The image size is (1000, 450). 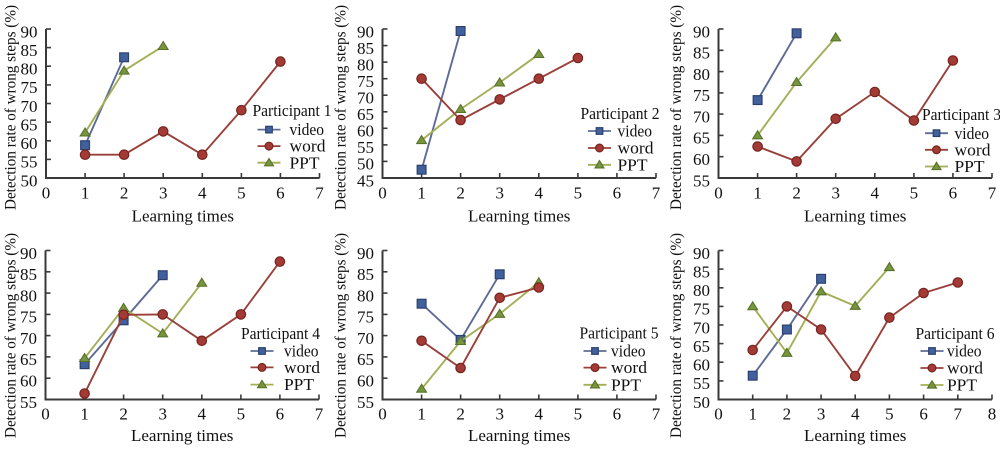 What do you see at coordinates (955, 333) in the screenshot?
I see `svg-text: Participant 6` at bounding box center [955, 333].